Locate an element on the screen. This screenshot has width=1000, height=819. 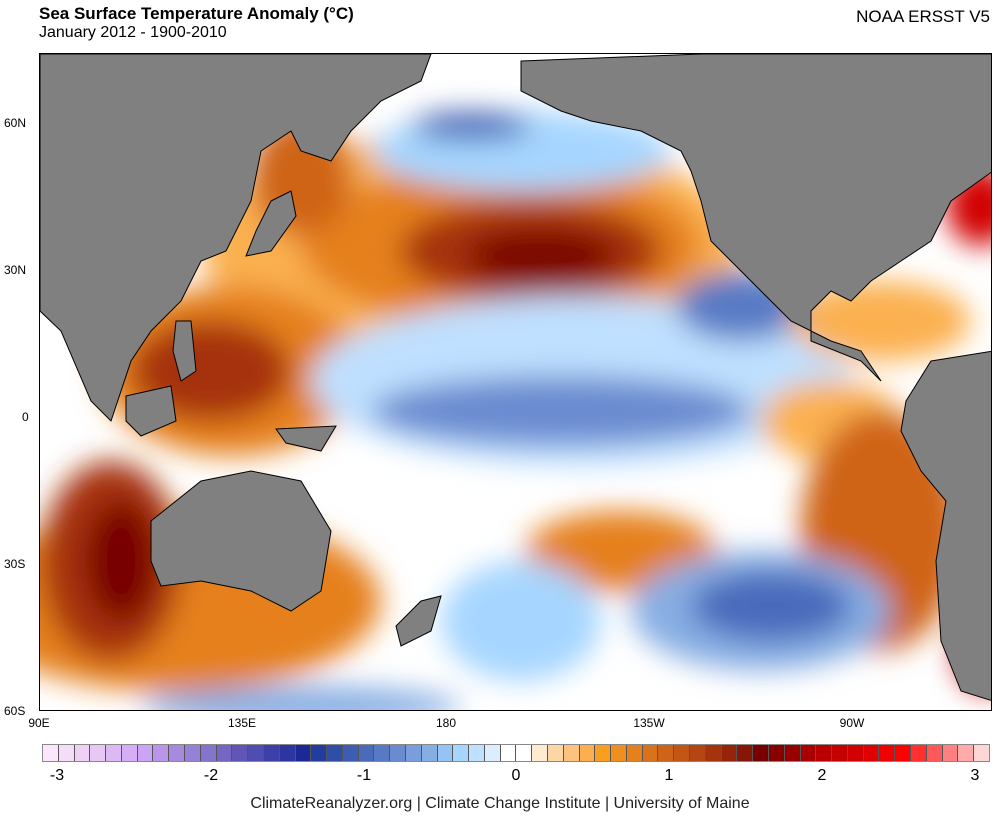
dataset-label: NOAA ERSST V5 is located at coordinates (923, 16).